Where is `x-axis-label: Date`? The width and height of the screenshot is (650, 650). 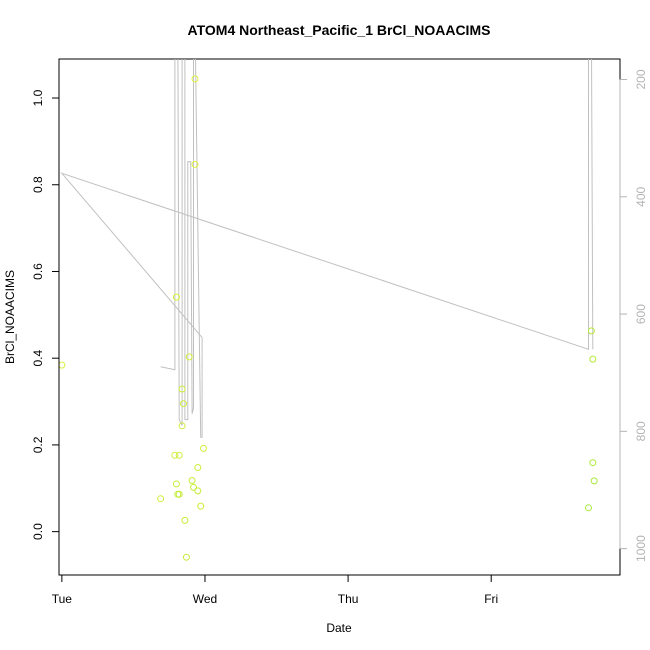
x-axis-label: Date is located at coordinates (339, 628).